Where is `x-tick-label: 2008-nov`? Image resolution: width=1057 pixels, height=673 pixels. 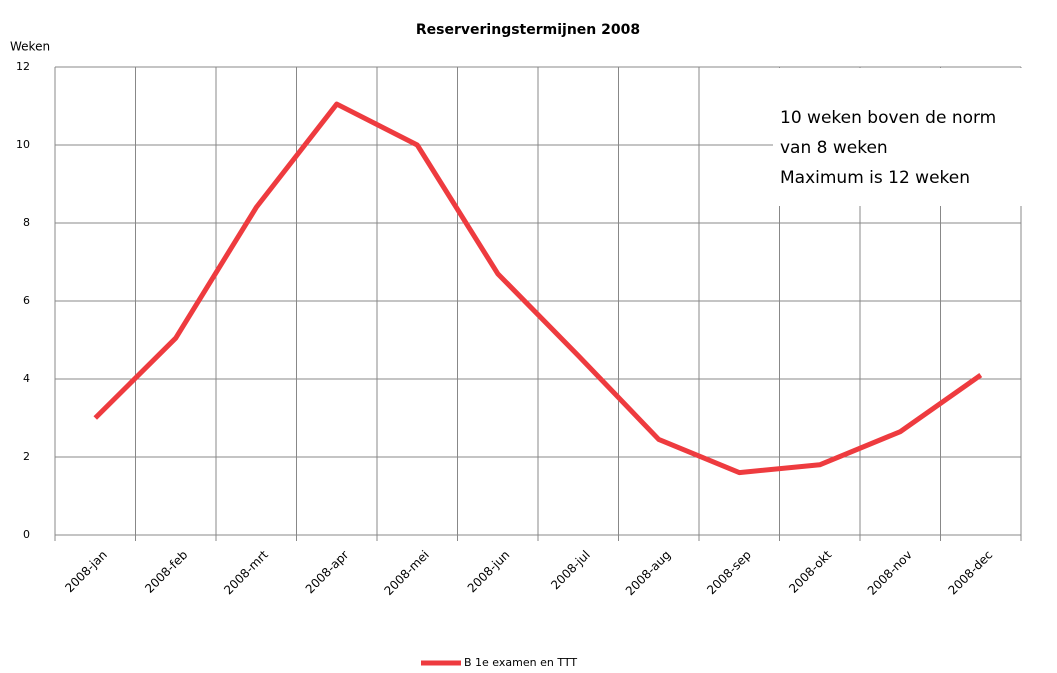
x-tick-label: 2008-nov is located at coordinates (890, 573).